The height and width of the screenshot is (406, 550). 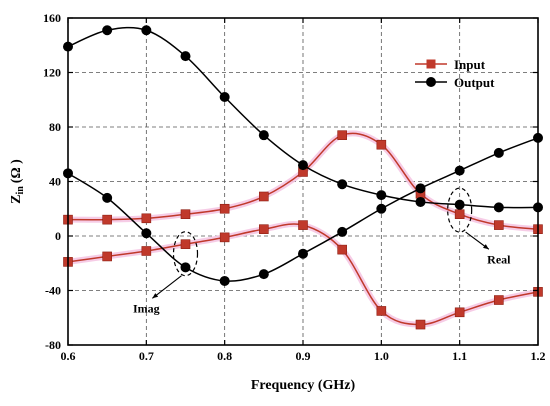 What do you see at coordinates (450, 64) in the screenshot?
I see `legend-item-input: Input` at bounding box center [450, 64].